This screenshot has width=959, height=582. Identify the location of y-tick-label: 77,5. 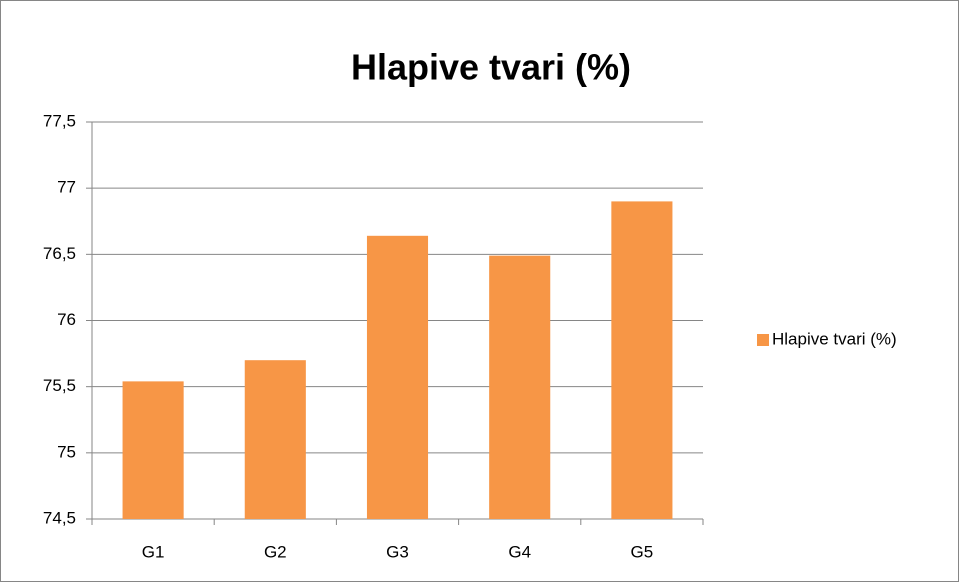
(59, 120).